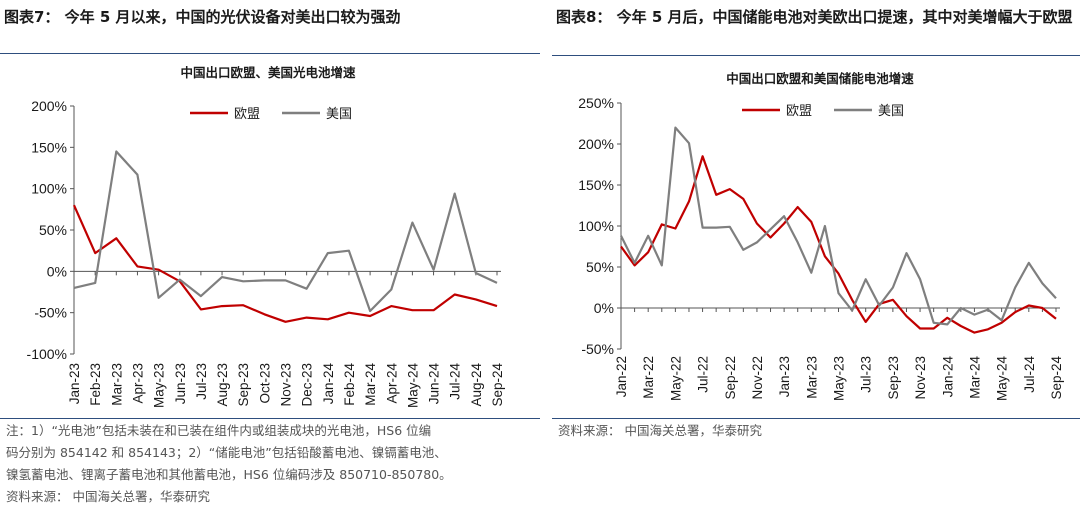  Describe the element at coordinates (202, 17) in the screenshot. I see `figure-7-title: 图表7： 今年 5 月以来，中国的光伏设备对美出口较为强劲` at that location.